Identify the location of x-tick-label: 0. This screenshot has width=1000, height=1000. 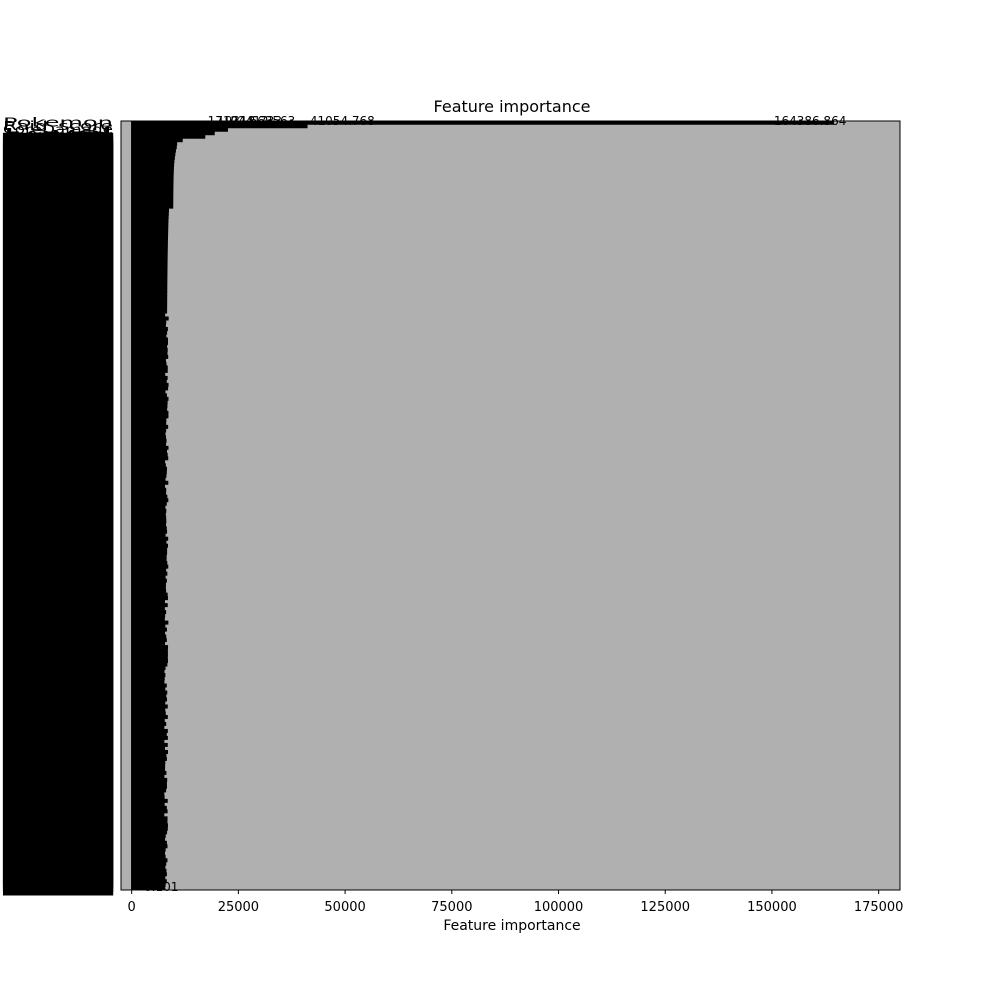
(132, 907).